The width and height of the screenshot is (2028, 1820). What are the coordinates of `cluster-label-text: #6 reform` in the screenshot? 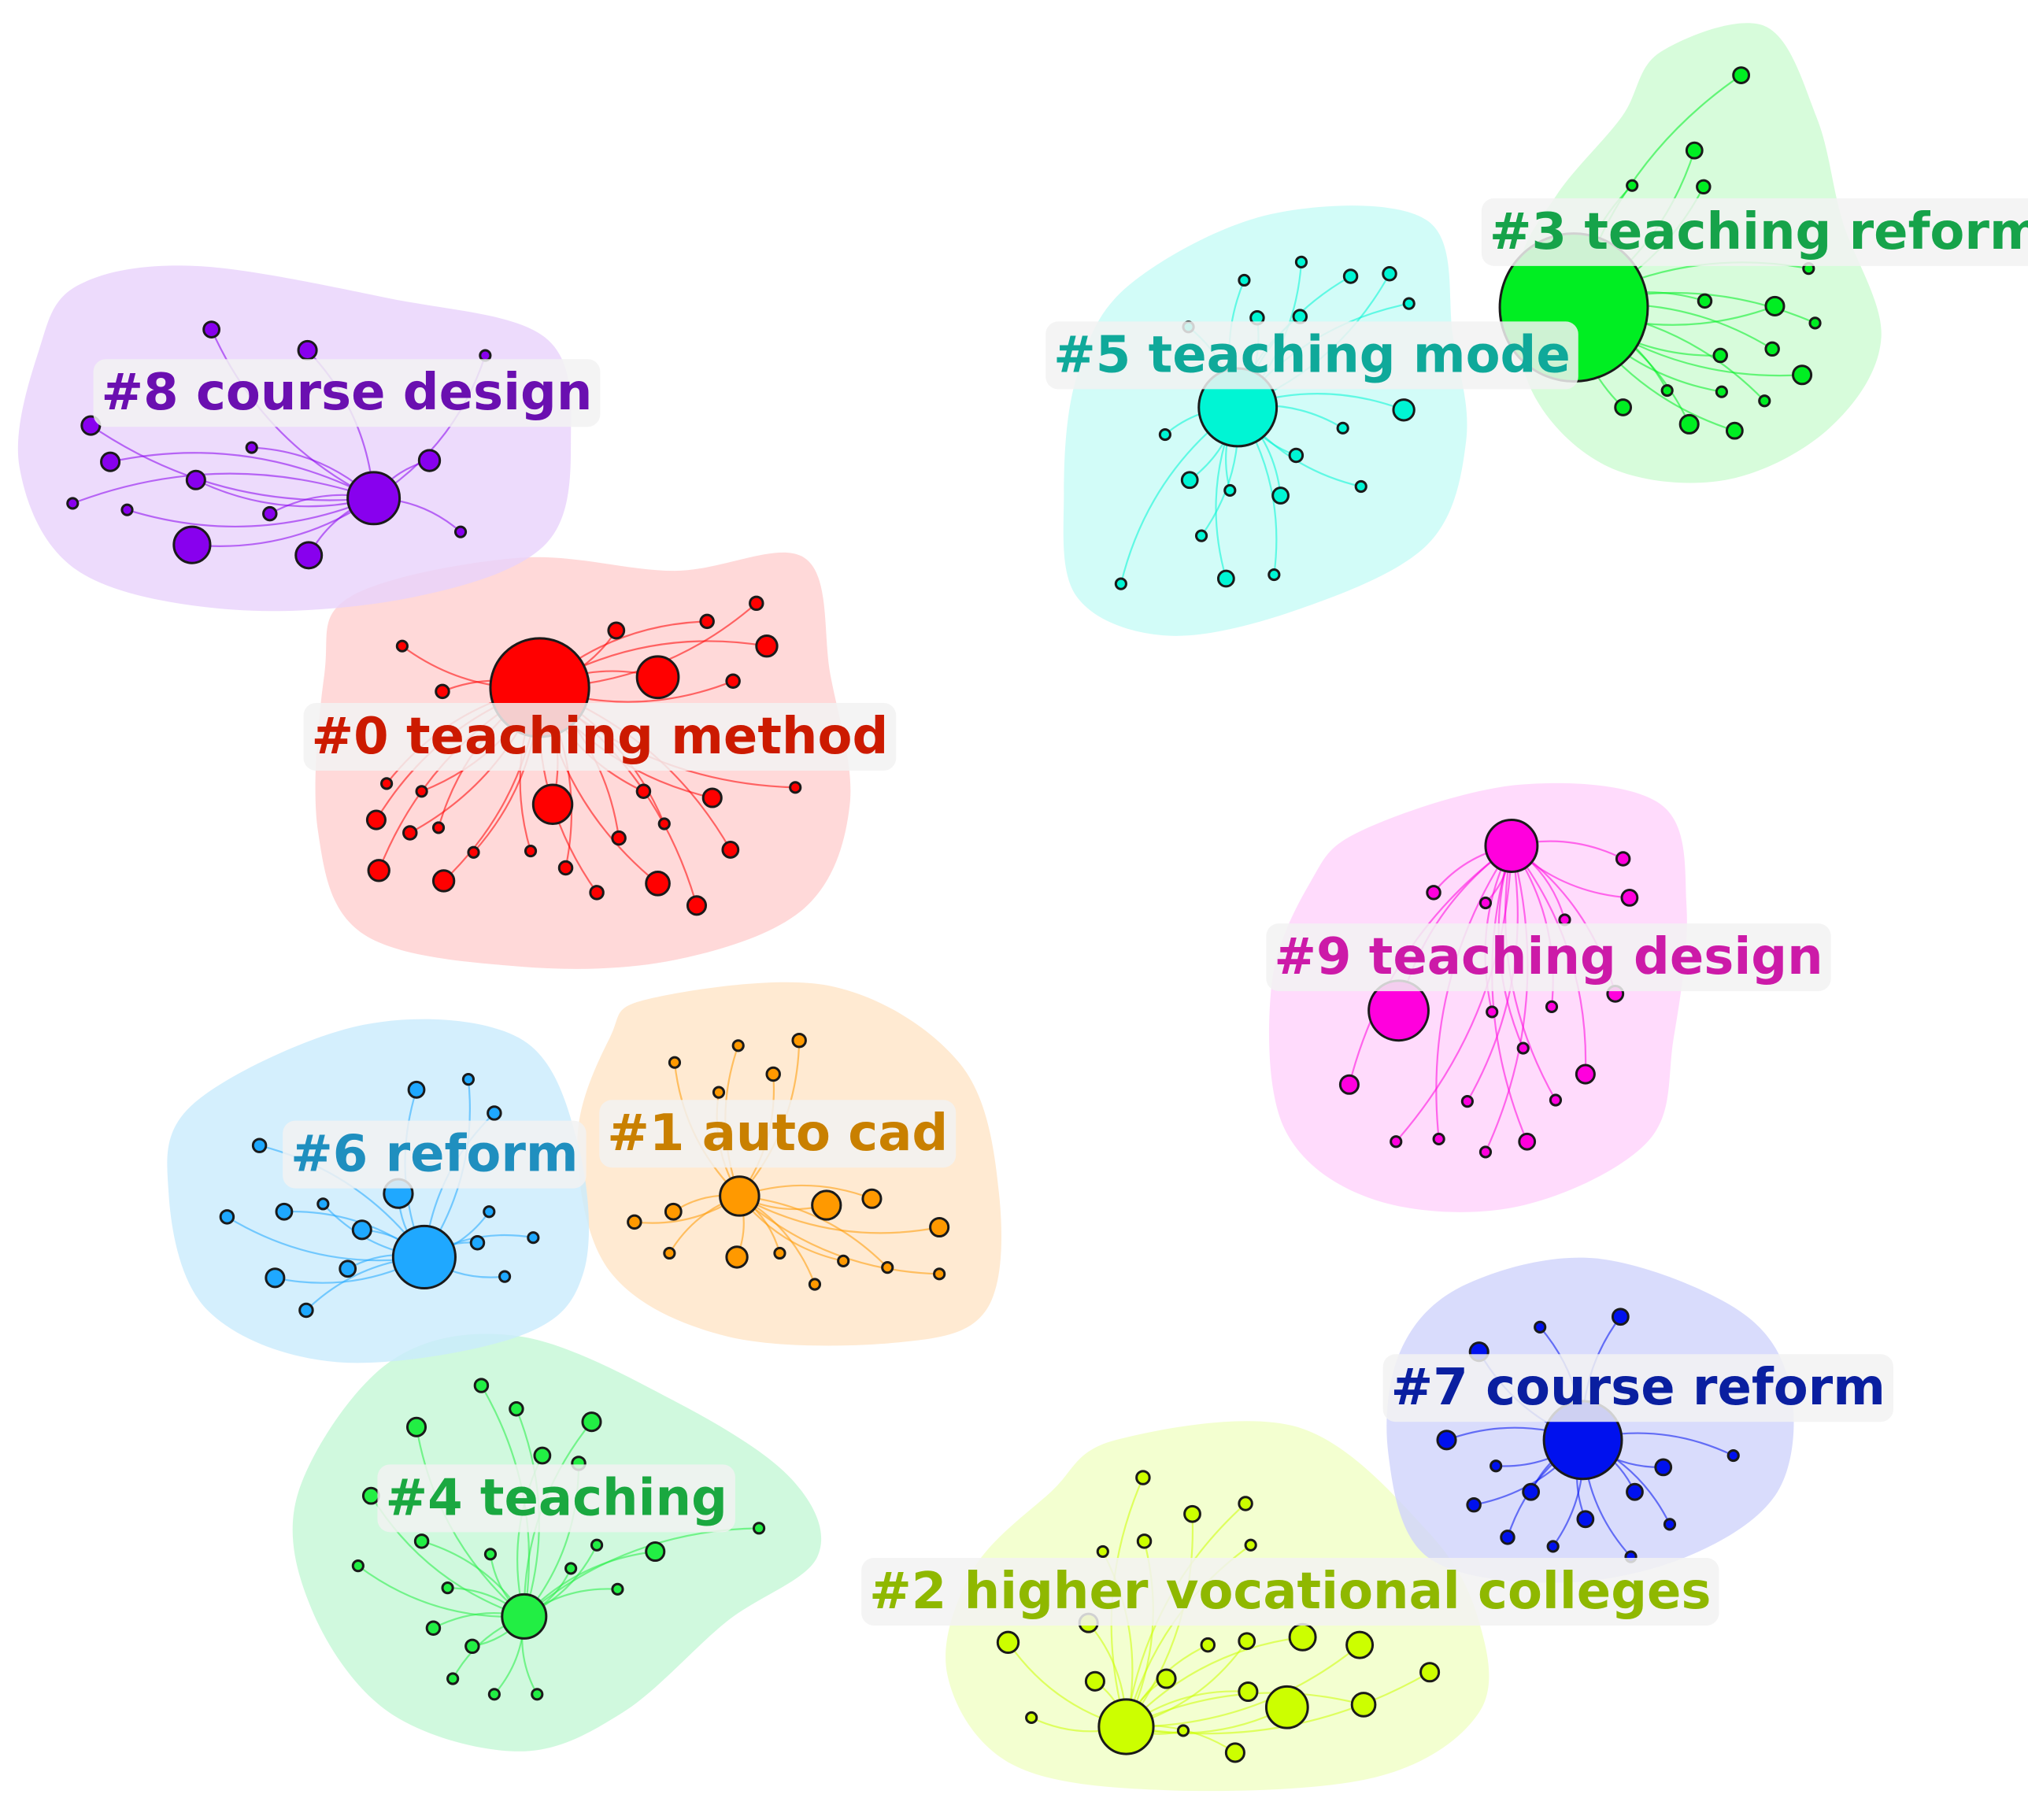 It's located at (434, 1155).